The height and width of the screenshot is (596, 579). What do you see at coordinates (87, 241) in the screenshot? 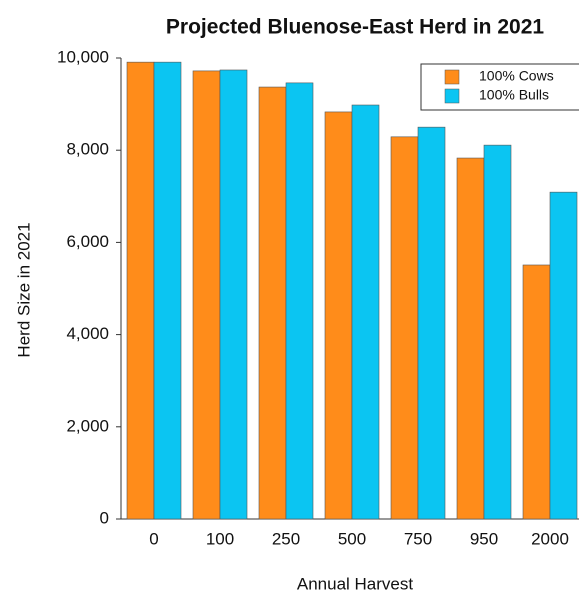
I see `y-tick-label: 6,000` at bounding box center [87, 241].